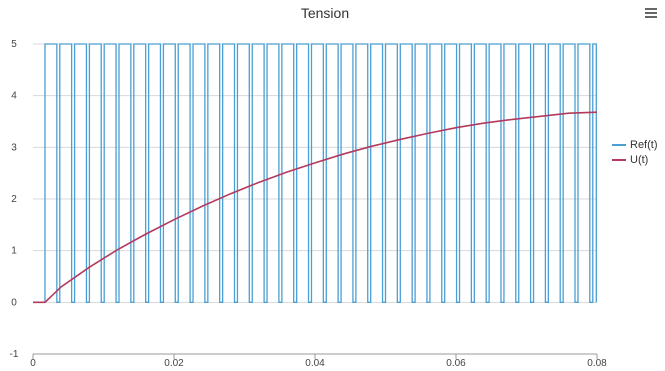  Describe the element at coordinates (14, 44) in the screenshot. I see `y-tick-label: 5` at that location.